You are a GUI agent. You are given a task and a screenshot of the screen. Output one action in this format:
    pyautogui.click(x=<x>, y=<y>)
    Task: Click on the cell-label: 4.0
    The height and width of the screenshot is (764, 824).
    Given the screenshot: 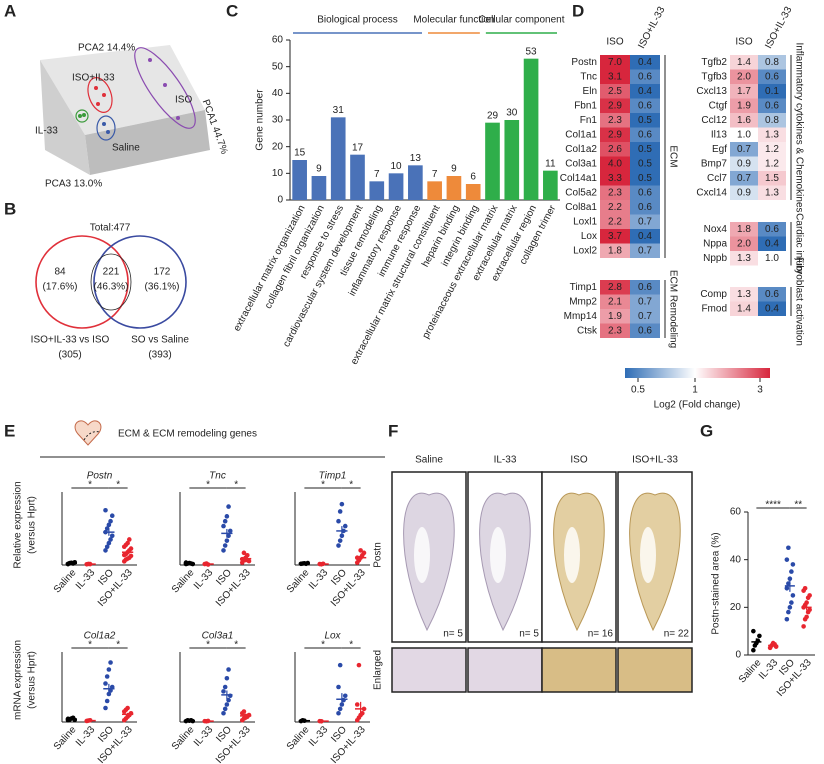 What is the action you would take?
    pyautogui.click(x=615, y=163)
    